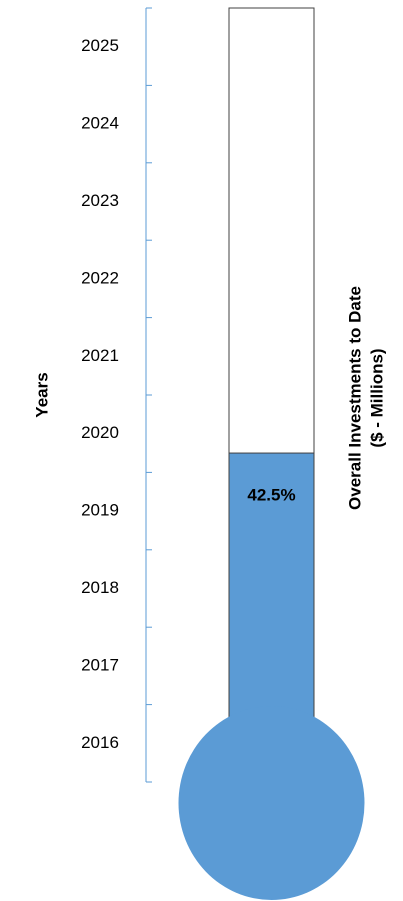 The image size is (403, 901). Describe the element at coordinates (100, 200) in the screenshot. I see `y-tick-label: 2023` at that location.